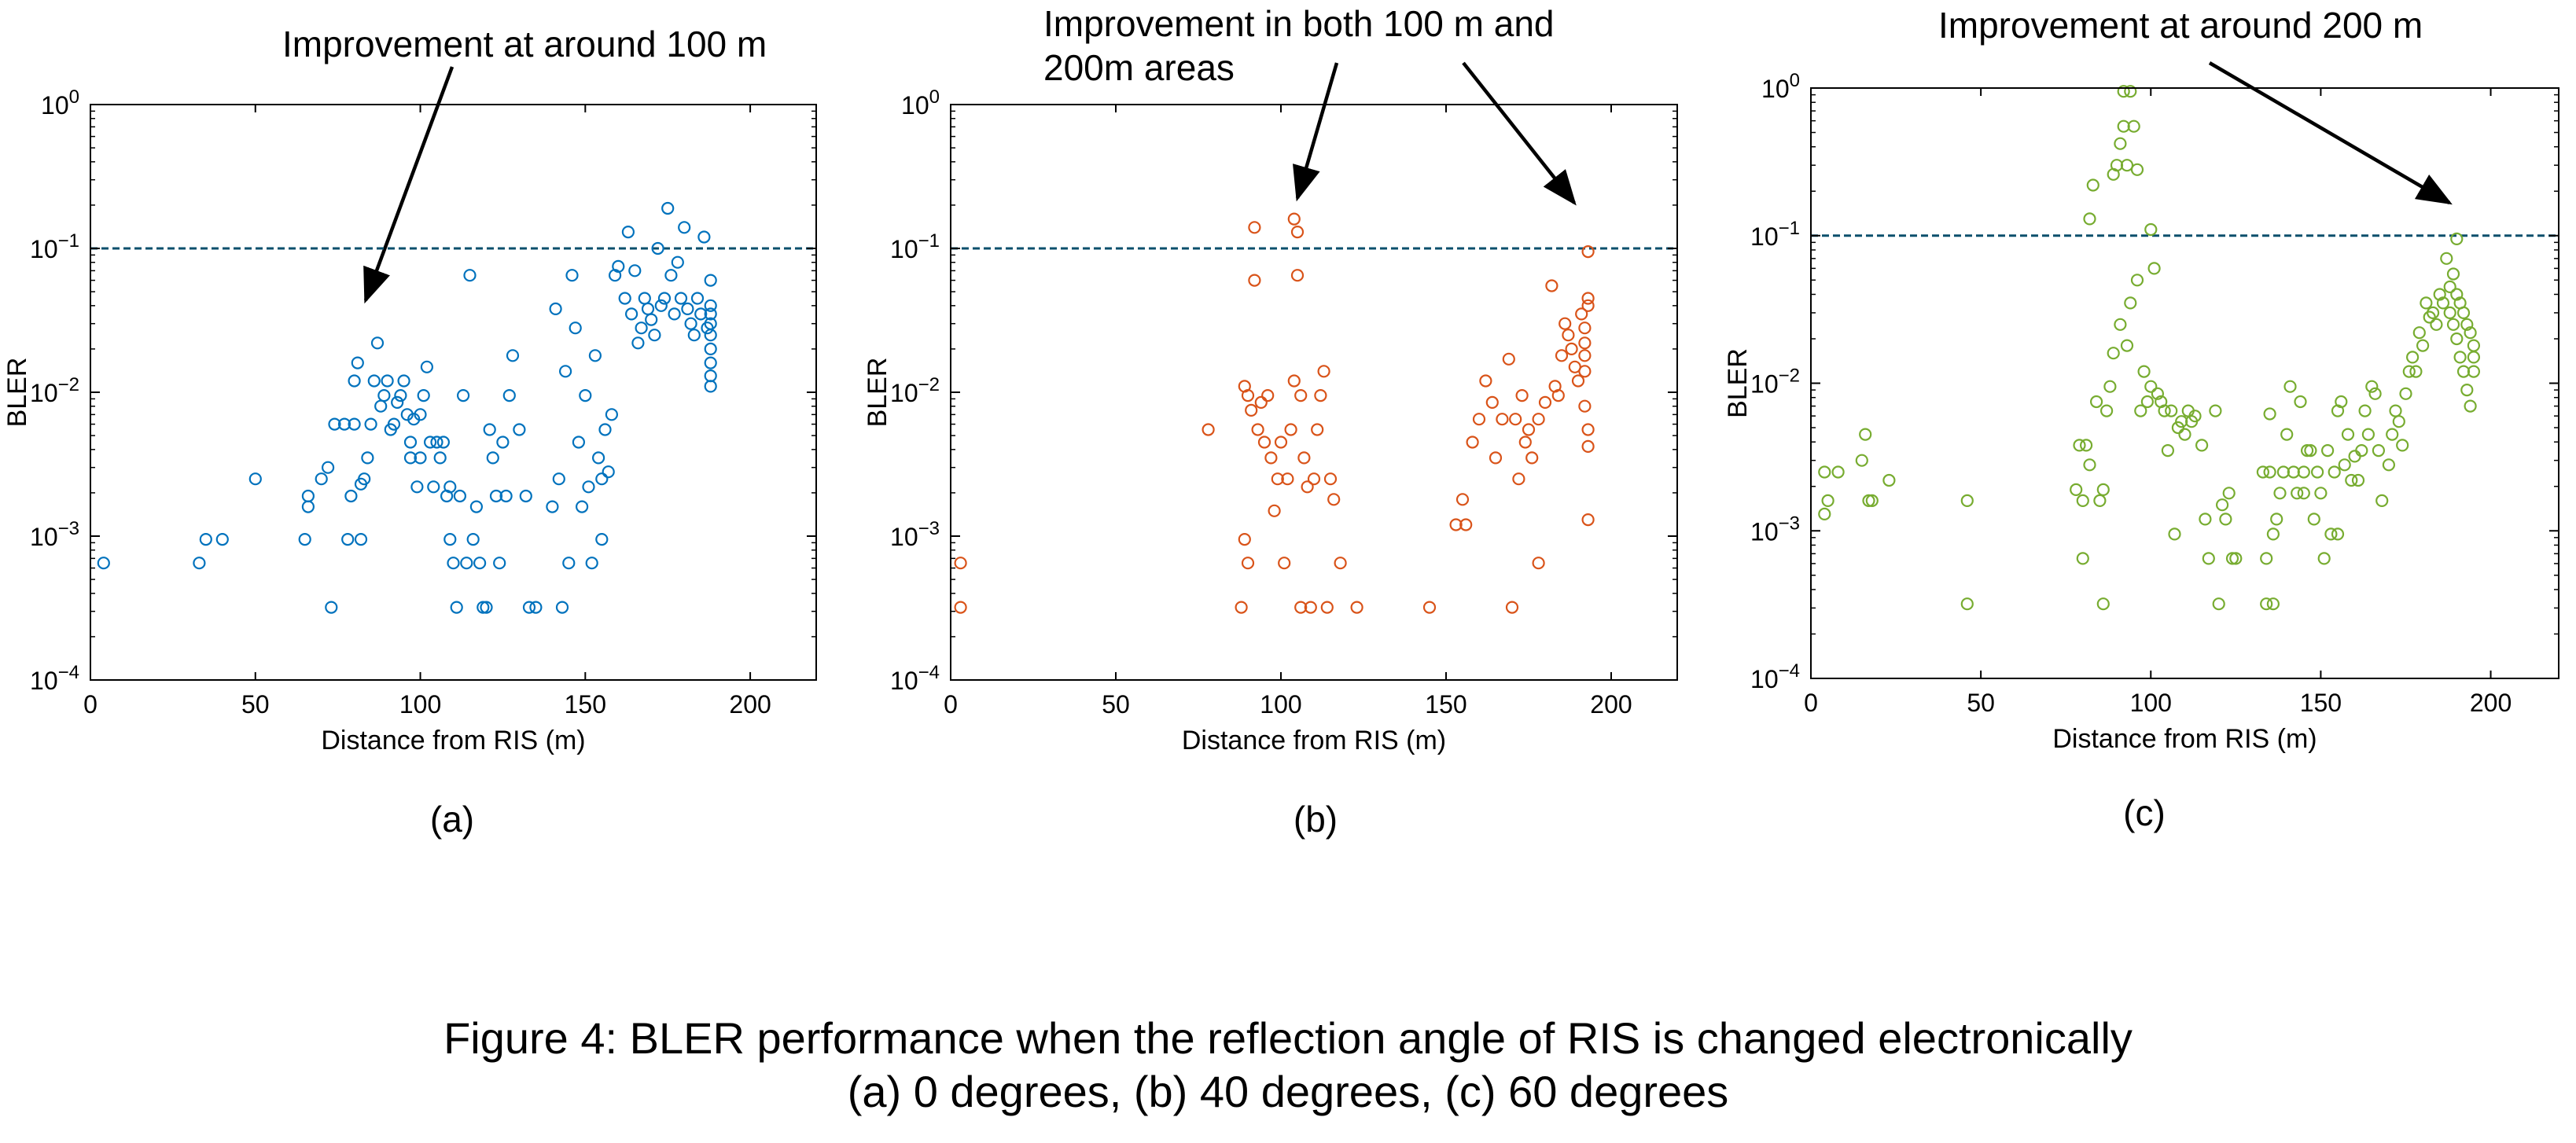  What do you see at coordinates (452, 820) in the screenshot?
I see `panel-label-a: (a)` at bounding box center [452, 820].